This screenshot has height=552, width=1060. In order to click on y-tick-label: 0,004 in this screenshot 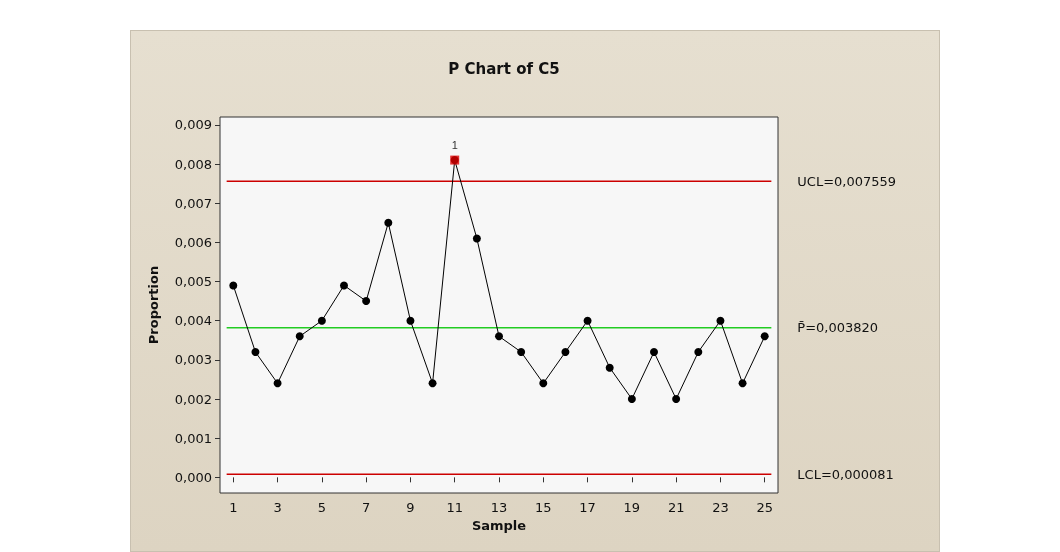, I will do `click(193, 321)`.